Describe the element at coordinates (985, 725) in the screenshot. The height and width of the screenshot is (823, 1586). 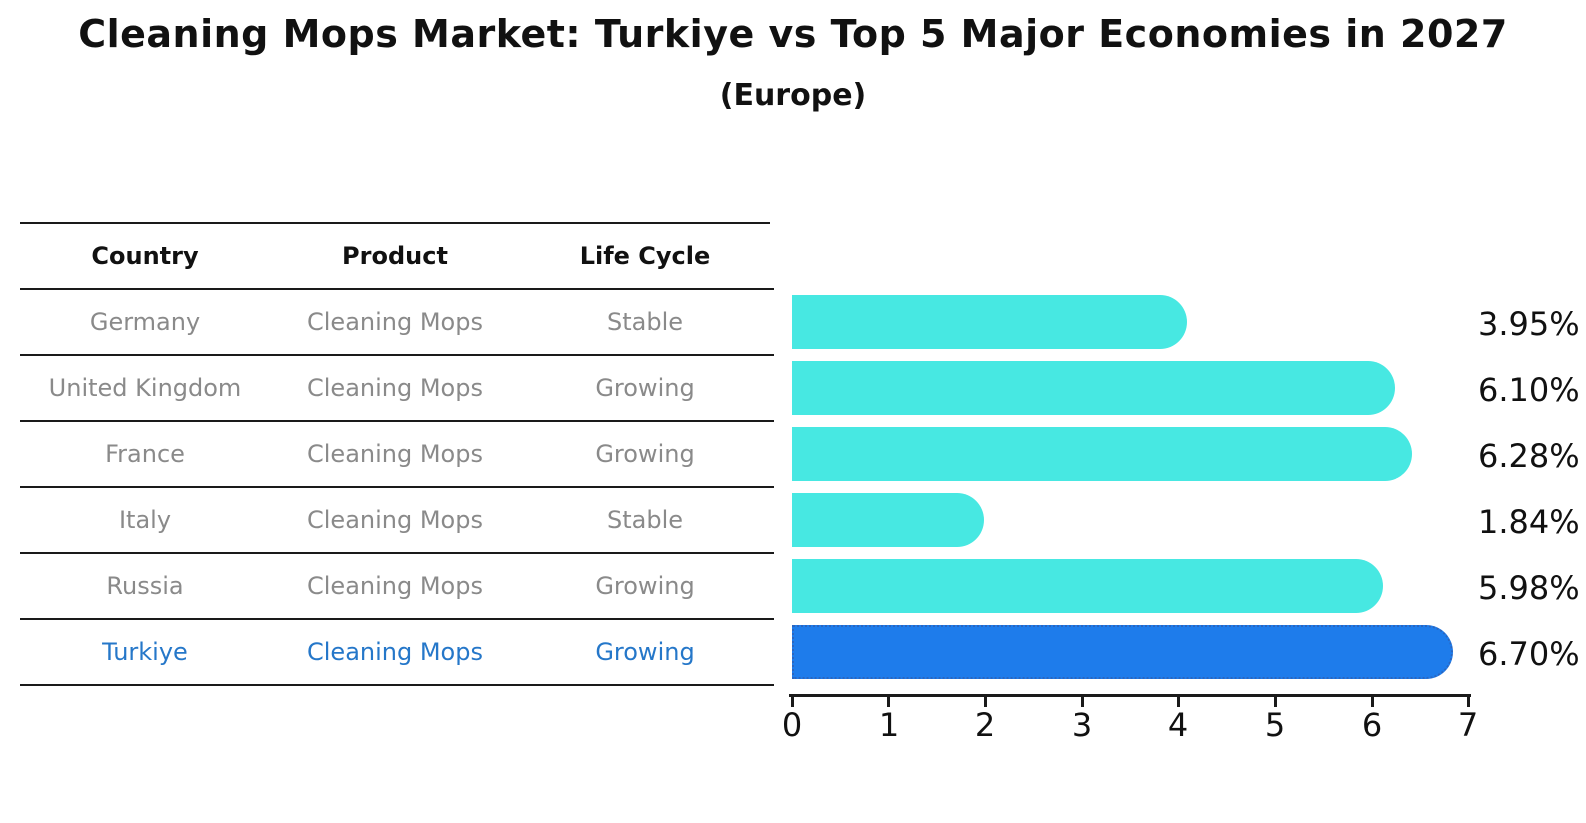
I see `x-tick-label: 2` at that location.